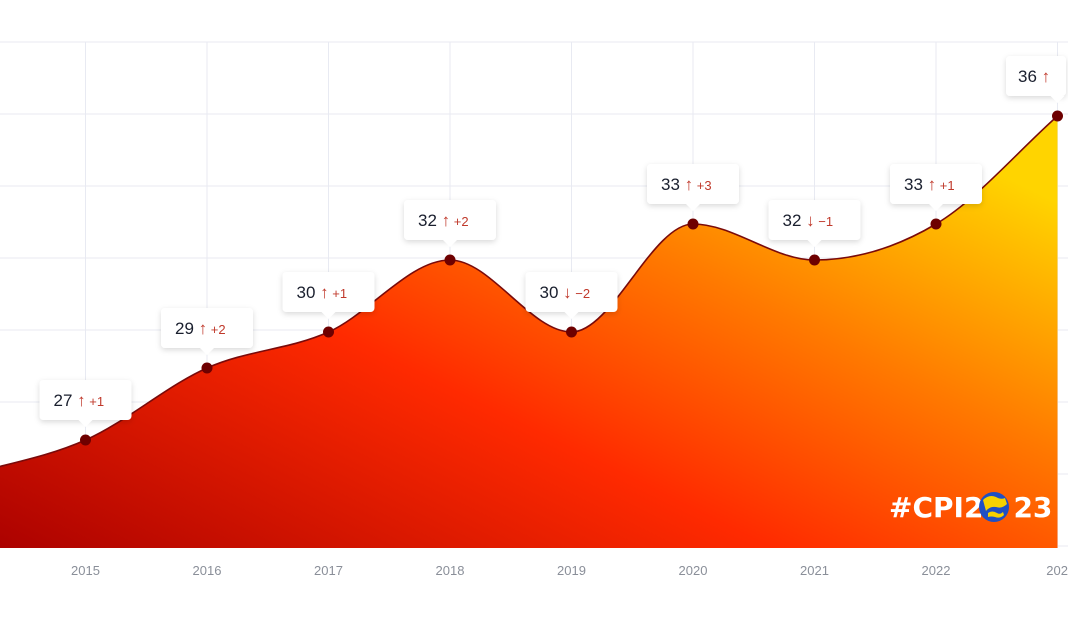  I want to click on data-label-text: 27 ↑ +1, so click(79, 400).